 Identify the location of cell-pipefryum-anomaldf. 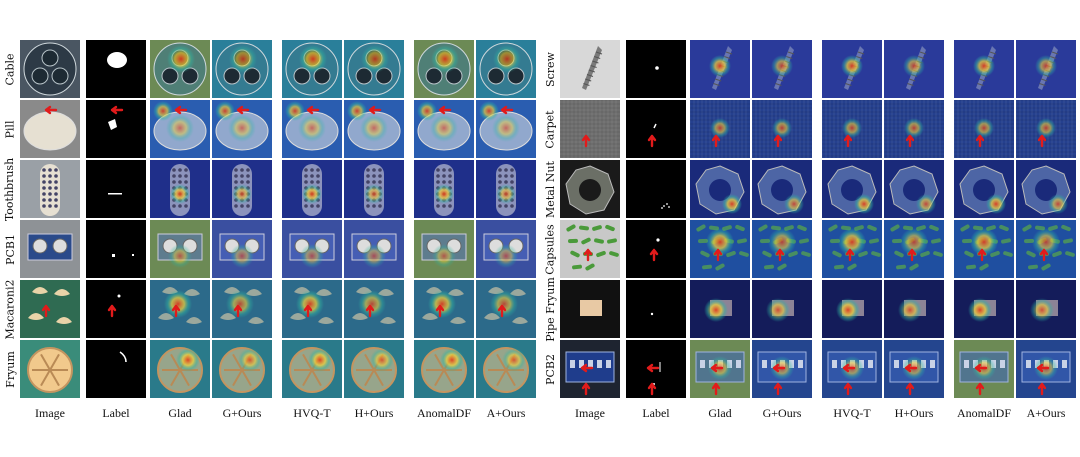
(984, 309).